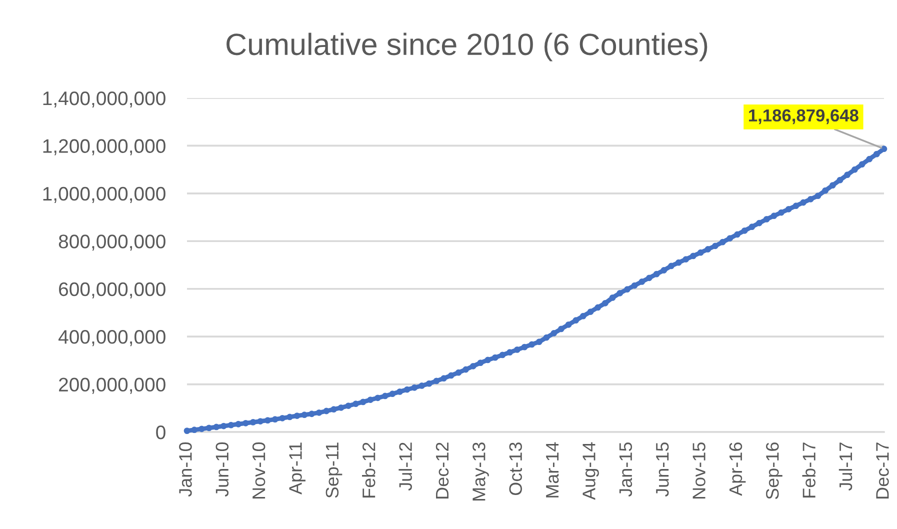 This screenshot has height=529, width=897. I want to click on x-tick-label: Mar-14, so click(552, 470).